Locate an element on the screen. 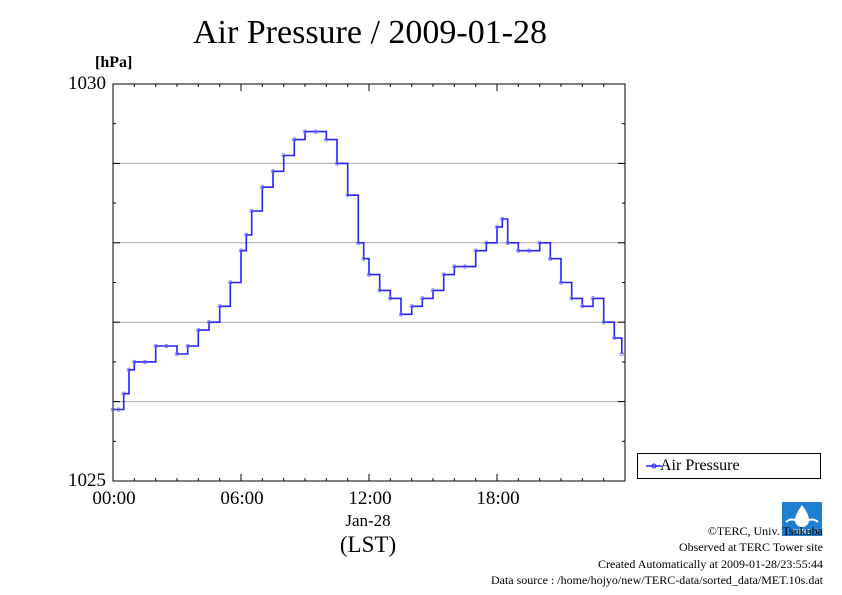 The image size is (842, 595). x-axis-date-label: Jan-28 is located at coordinates (368, 520).